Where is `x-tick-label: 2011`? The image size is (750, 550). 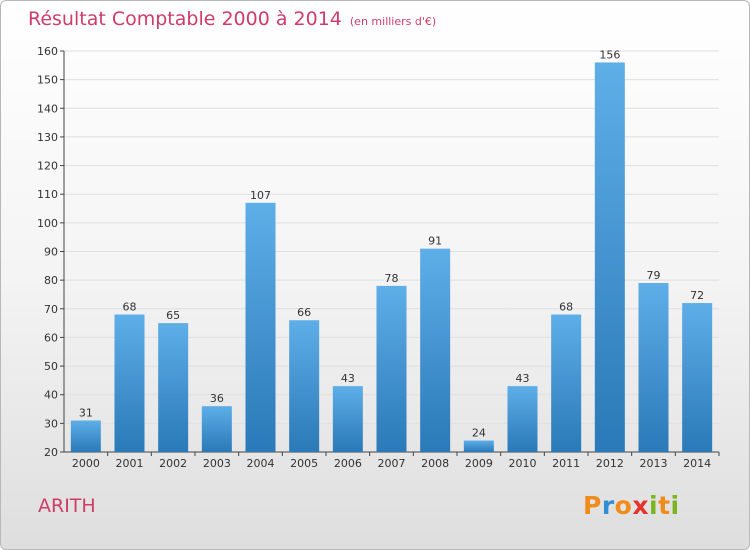 x-tick-label: 2011 is located at coordinates (566, 463).